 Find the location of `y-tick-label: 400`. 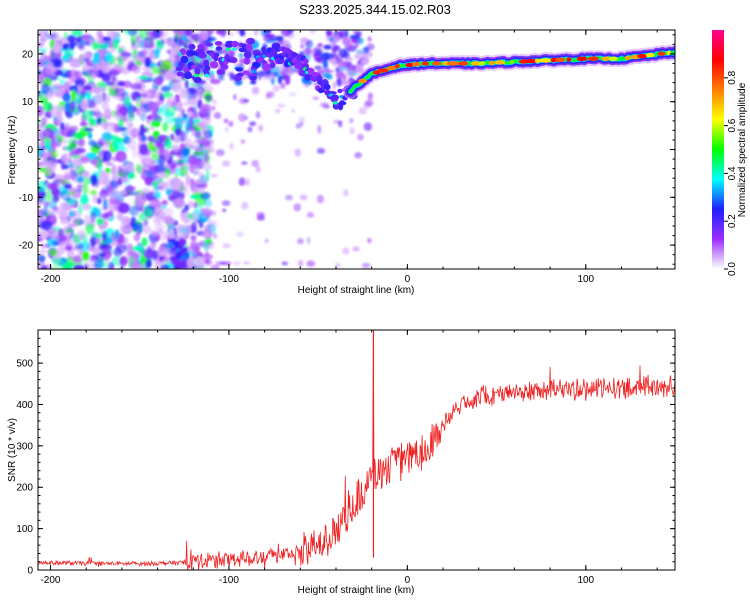

y-tick-label: 400 is located at coordinates (24, 405).